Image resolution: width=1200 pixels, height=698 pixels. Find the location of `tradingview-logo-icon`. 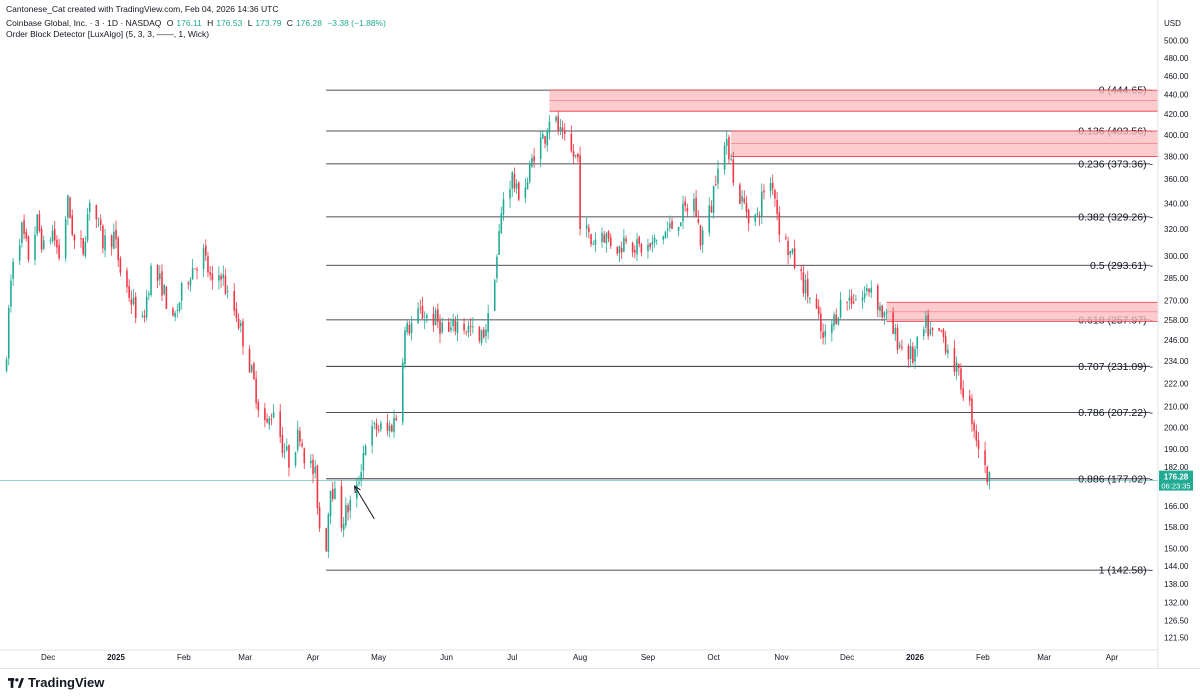

tradingview-logo-icon is located at coordinates (16, 682).